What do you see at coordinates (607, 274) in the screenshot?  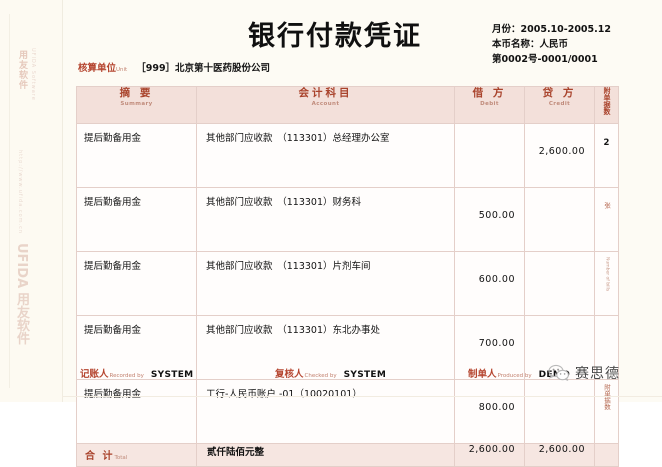 I see `attachment-side-label-en: Number of bills` at bounding box center [607, 274].